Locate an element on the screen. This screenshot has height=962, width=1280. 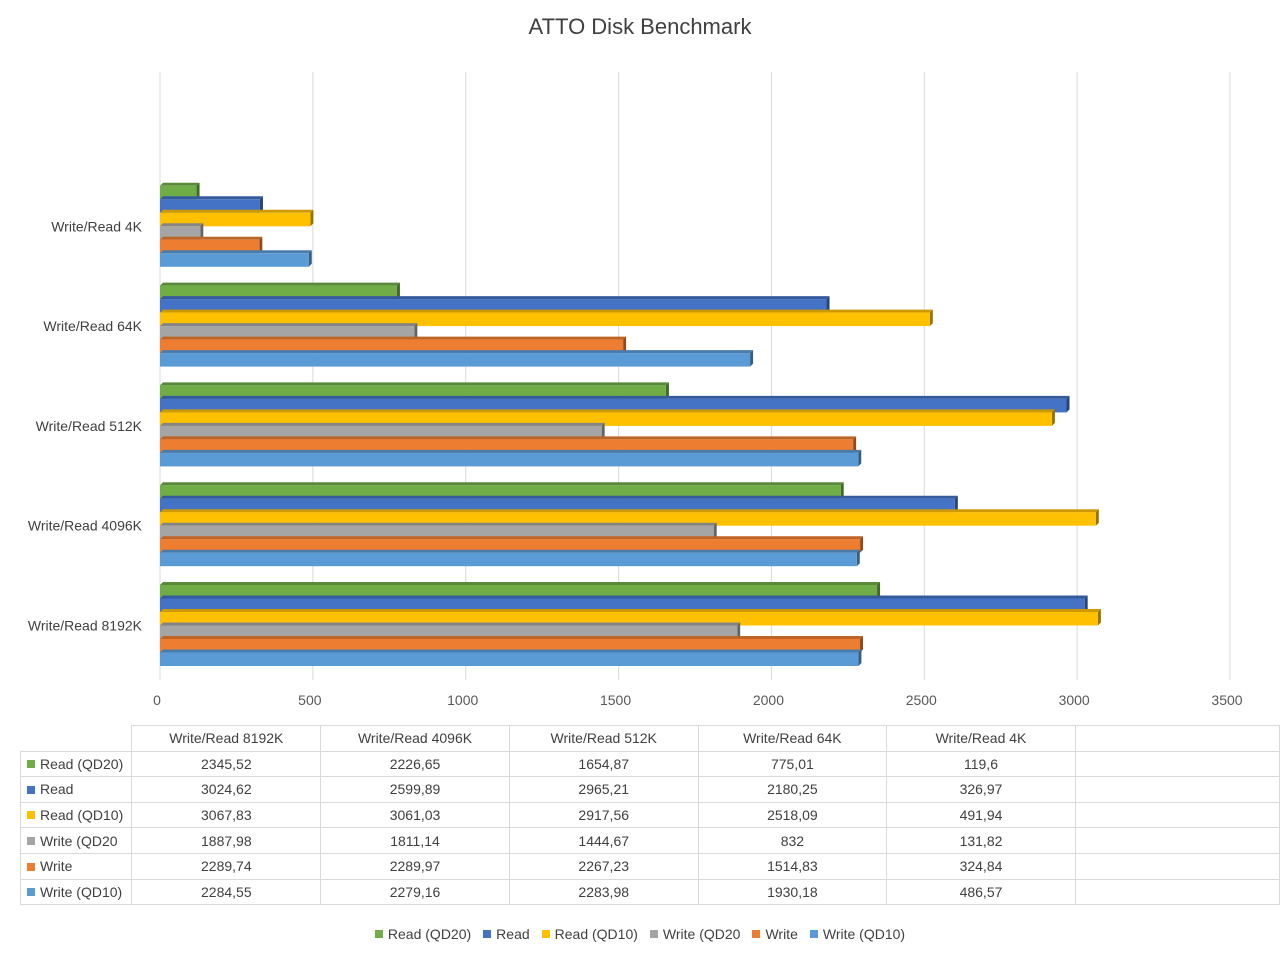
bar-write-qd20-write-read-4k is located at coordinates (182, 231).